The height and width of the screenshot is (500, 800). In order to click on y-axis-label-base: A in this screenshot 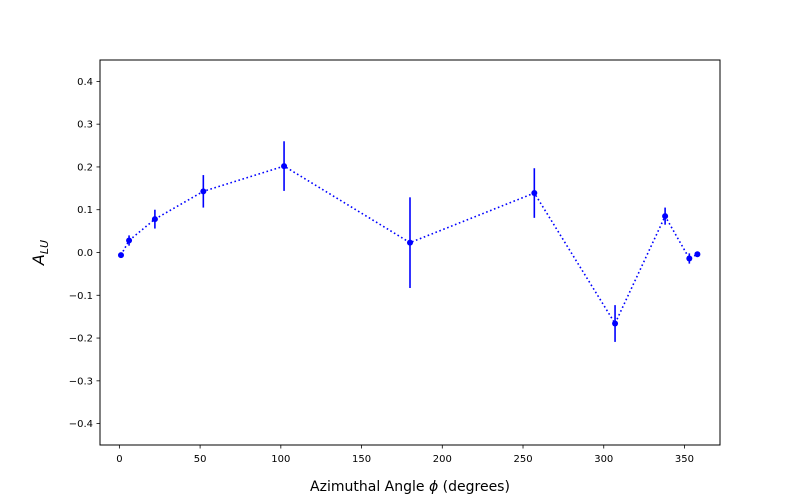, I will do `click(38, 260)`.